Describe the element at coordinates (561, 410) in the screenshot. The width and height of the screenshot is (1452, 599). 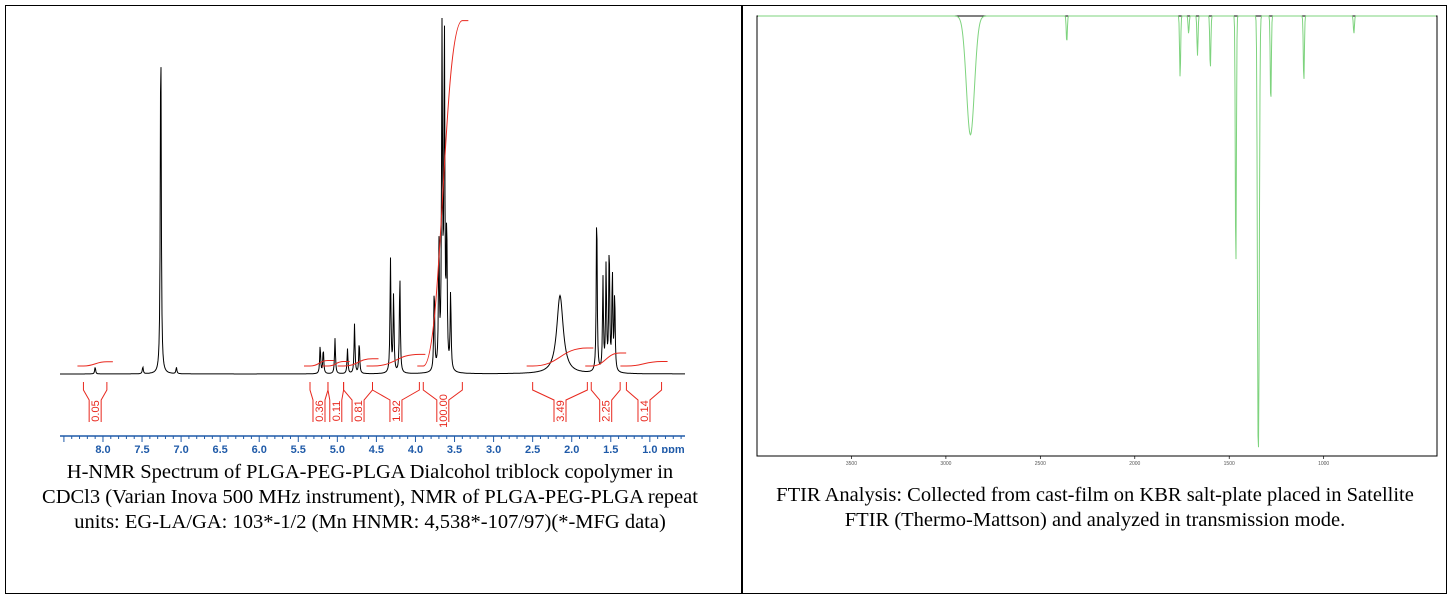
I see `nmr-integral-label-6: 3.49` at that location.